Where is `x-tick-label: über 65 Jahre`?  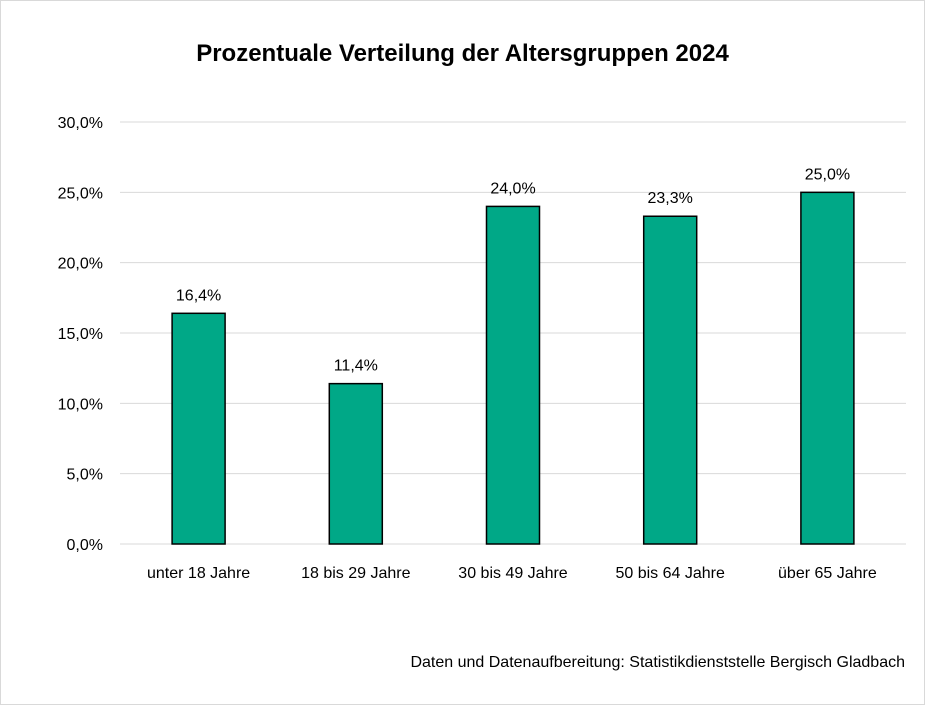 x-tick-label: über 65 Jahre is located at coordinates (827, 573).